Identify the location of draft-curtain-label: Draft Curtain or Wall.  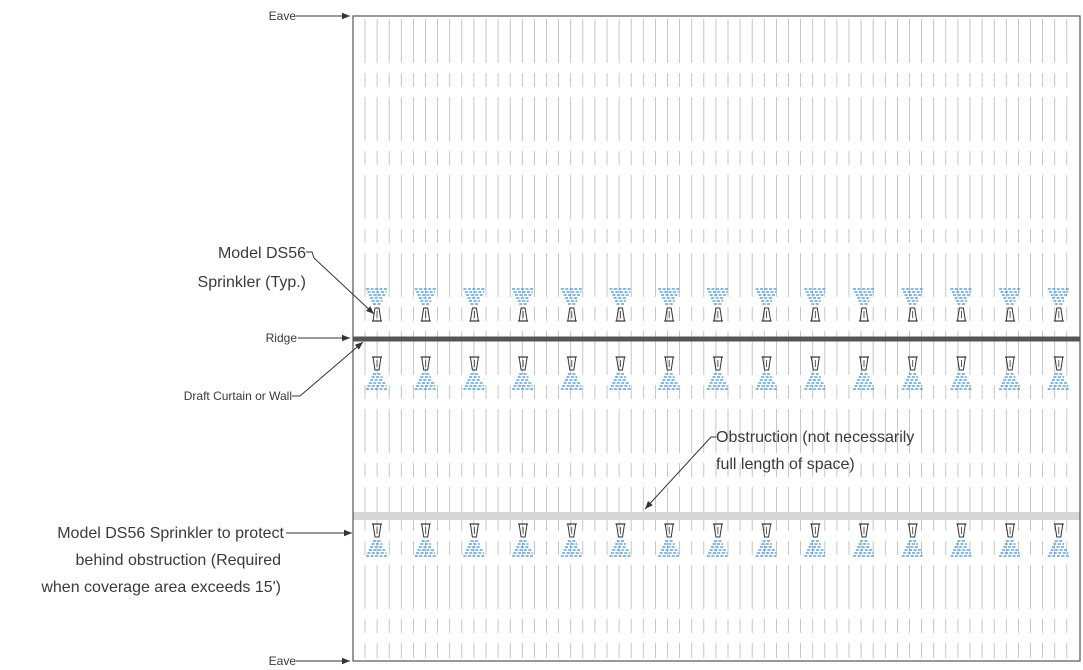
(238, 396).